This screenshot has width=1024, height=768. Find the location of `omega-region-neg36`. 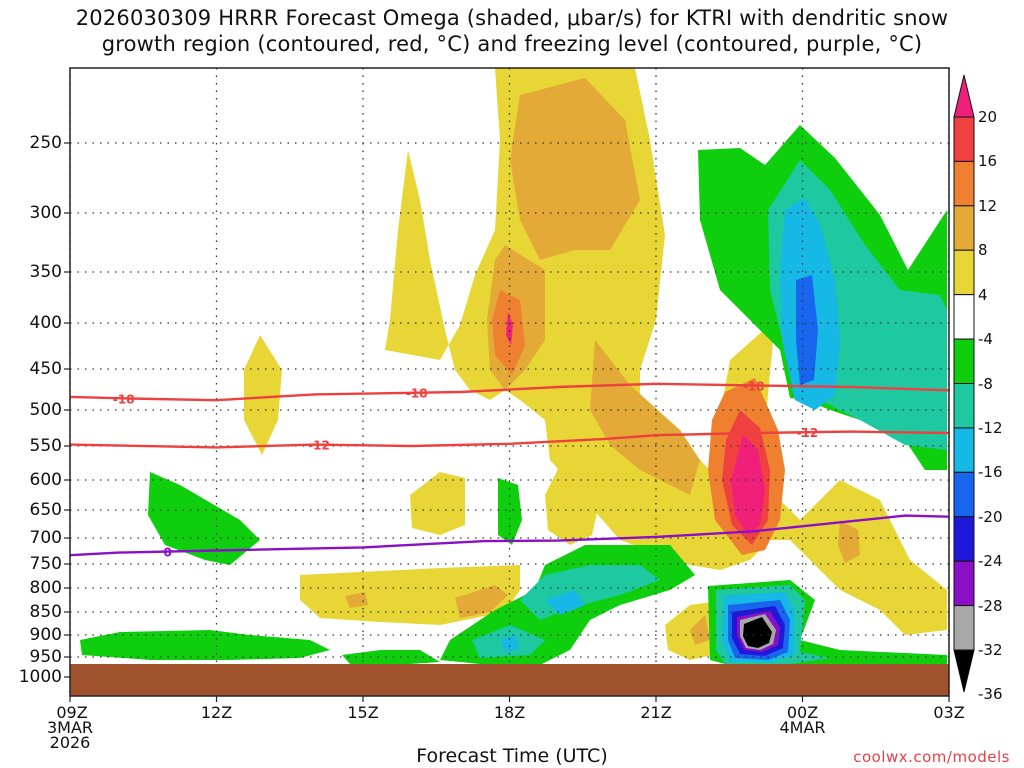

omega-region-neg36 is located at coordinates (757, 632).